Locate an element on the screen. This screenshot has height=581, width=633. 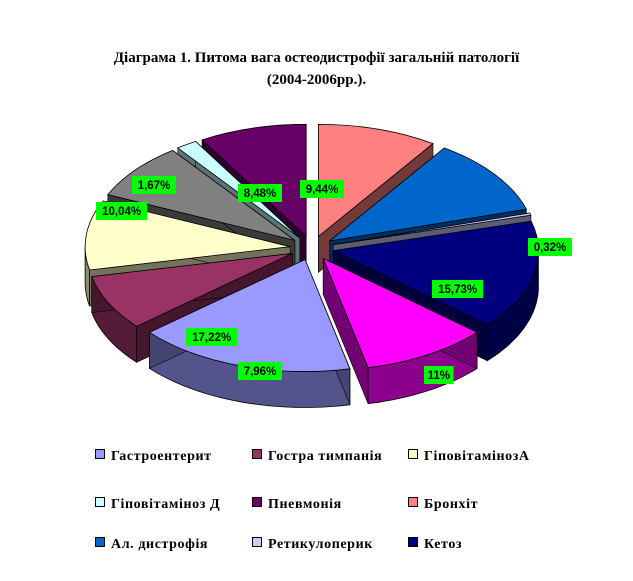
data-label: 0,32% is located at coordinates (550, 248).